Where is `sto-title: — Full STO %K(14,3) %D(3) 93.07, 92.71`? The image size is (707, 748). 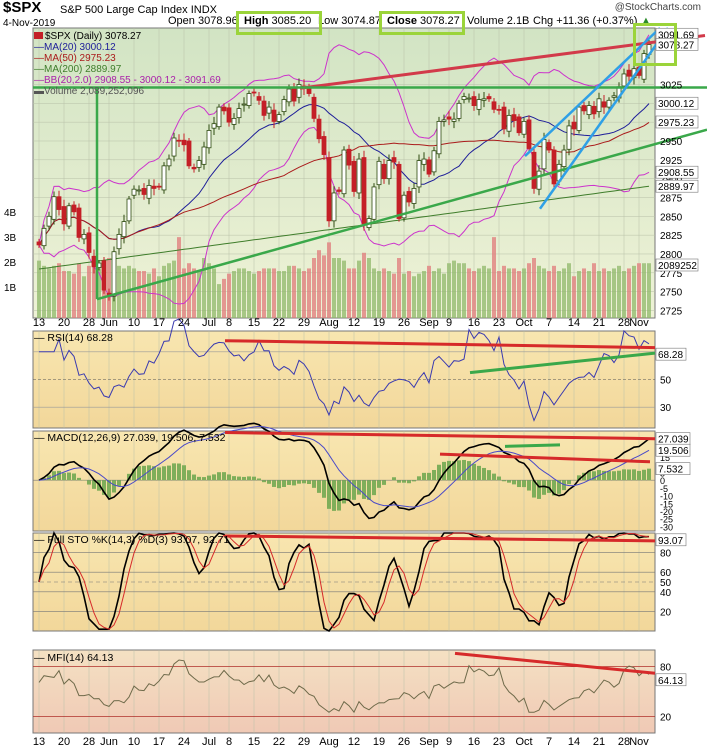
sto-title: — Full STO %K(14,3) %D(3) 93.07, 92.71 is located at coordinates (132, 540).